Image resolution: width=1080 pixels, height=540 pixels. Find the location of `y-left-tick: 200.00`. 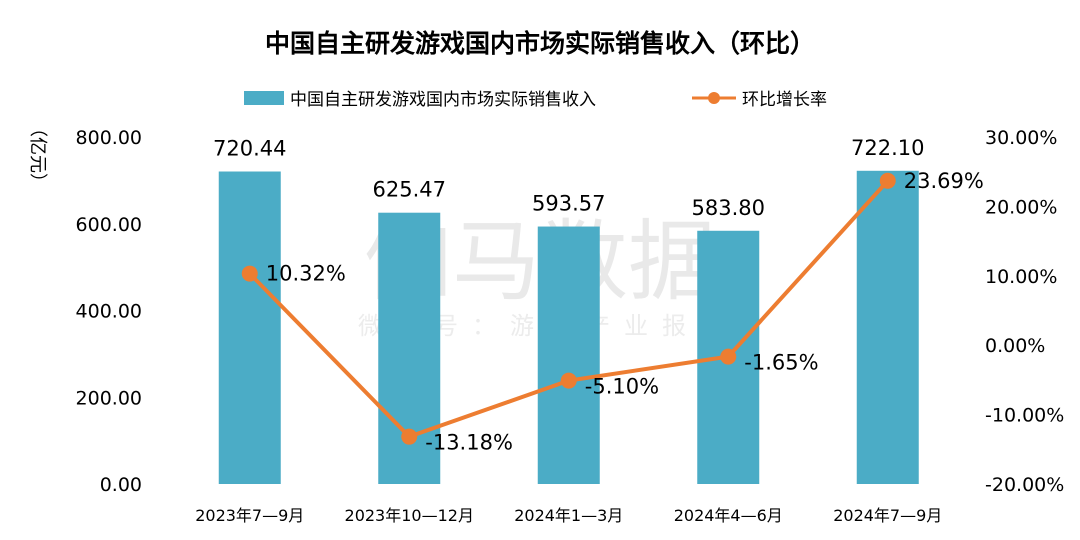

y-left-tick: 200.00 is located at coordinates (109, 398).